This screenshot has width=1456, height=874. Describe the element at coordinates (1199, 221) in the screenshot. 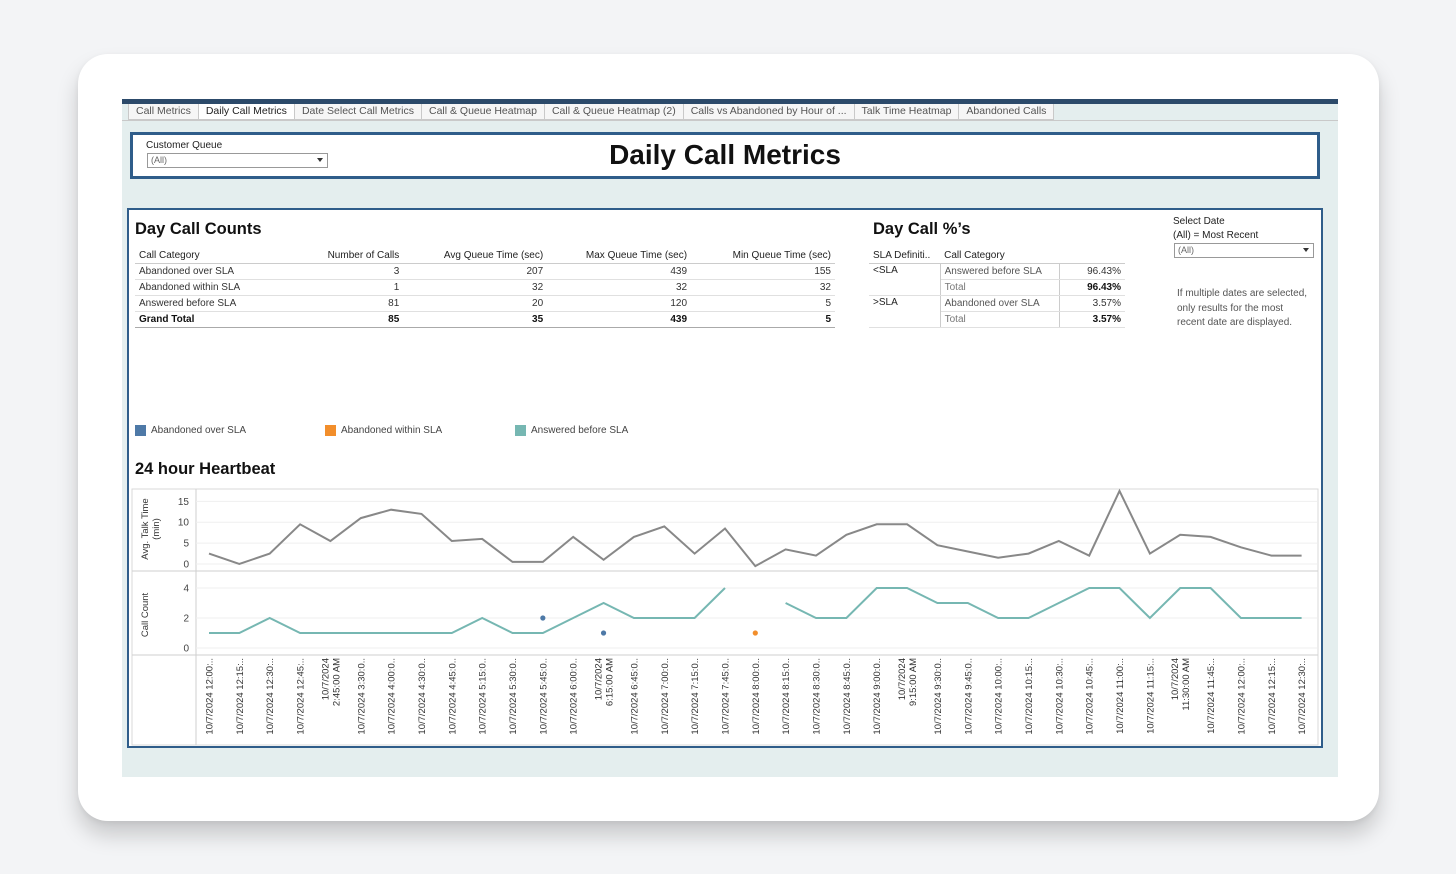

I see `select-date-label-line1: Select Date` at that location.